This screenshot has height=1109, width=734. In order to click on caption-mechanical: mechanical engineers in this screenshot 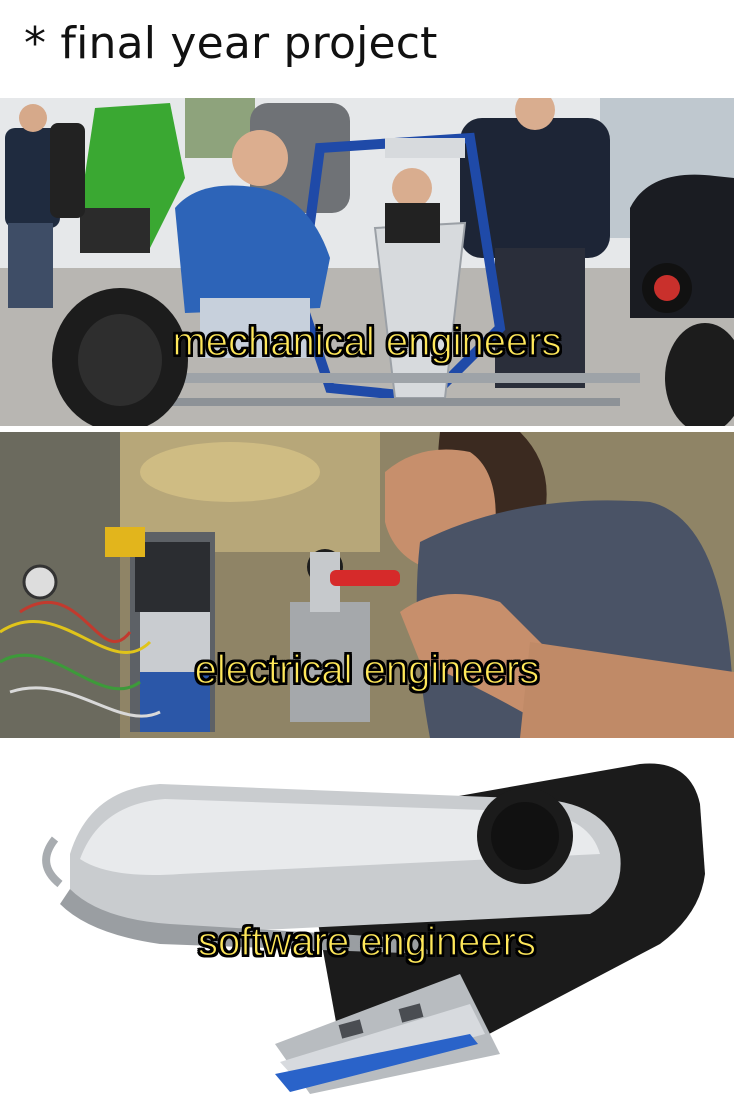, I will do `click(367, 341)`.